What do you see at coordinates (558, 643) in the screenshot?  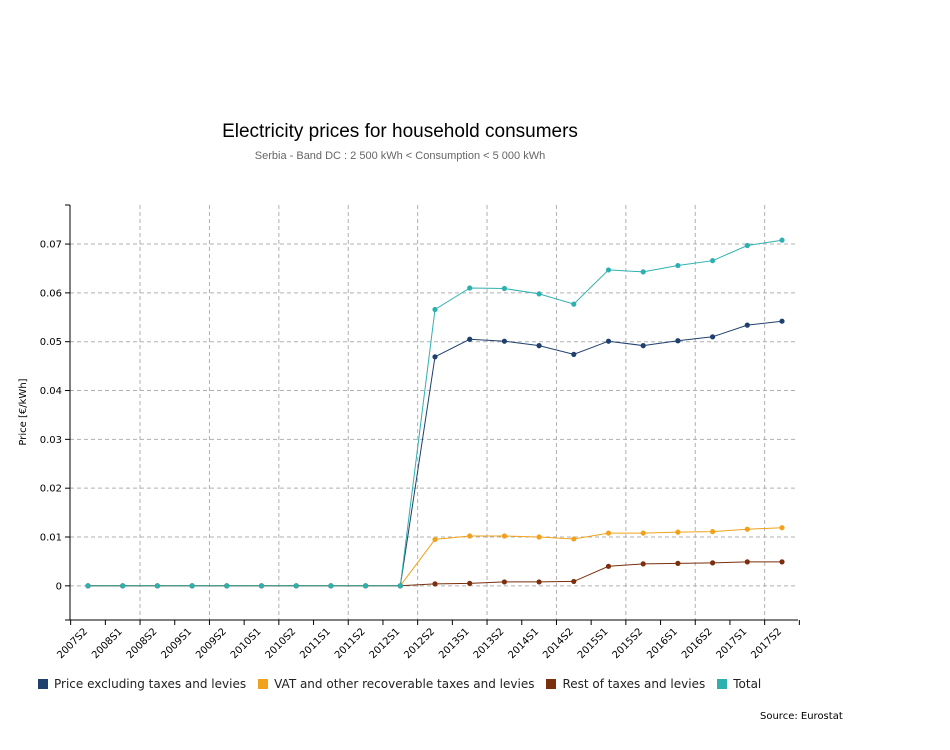 I see `x-tick-label: 2014S2` at bounding box center [558, 643].